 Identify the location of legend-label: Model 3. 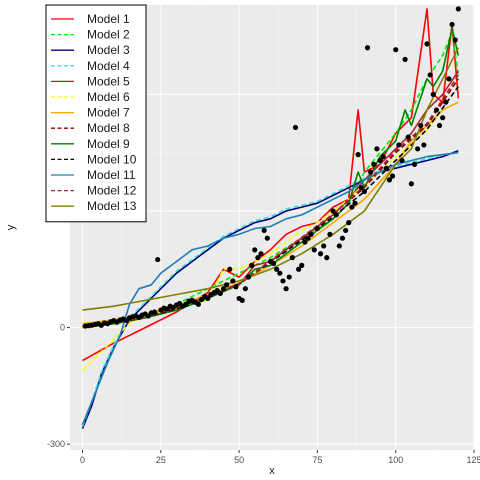
(108, 50).